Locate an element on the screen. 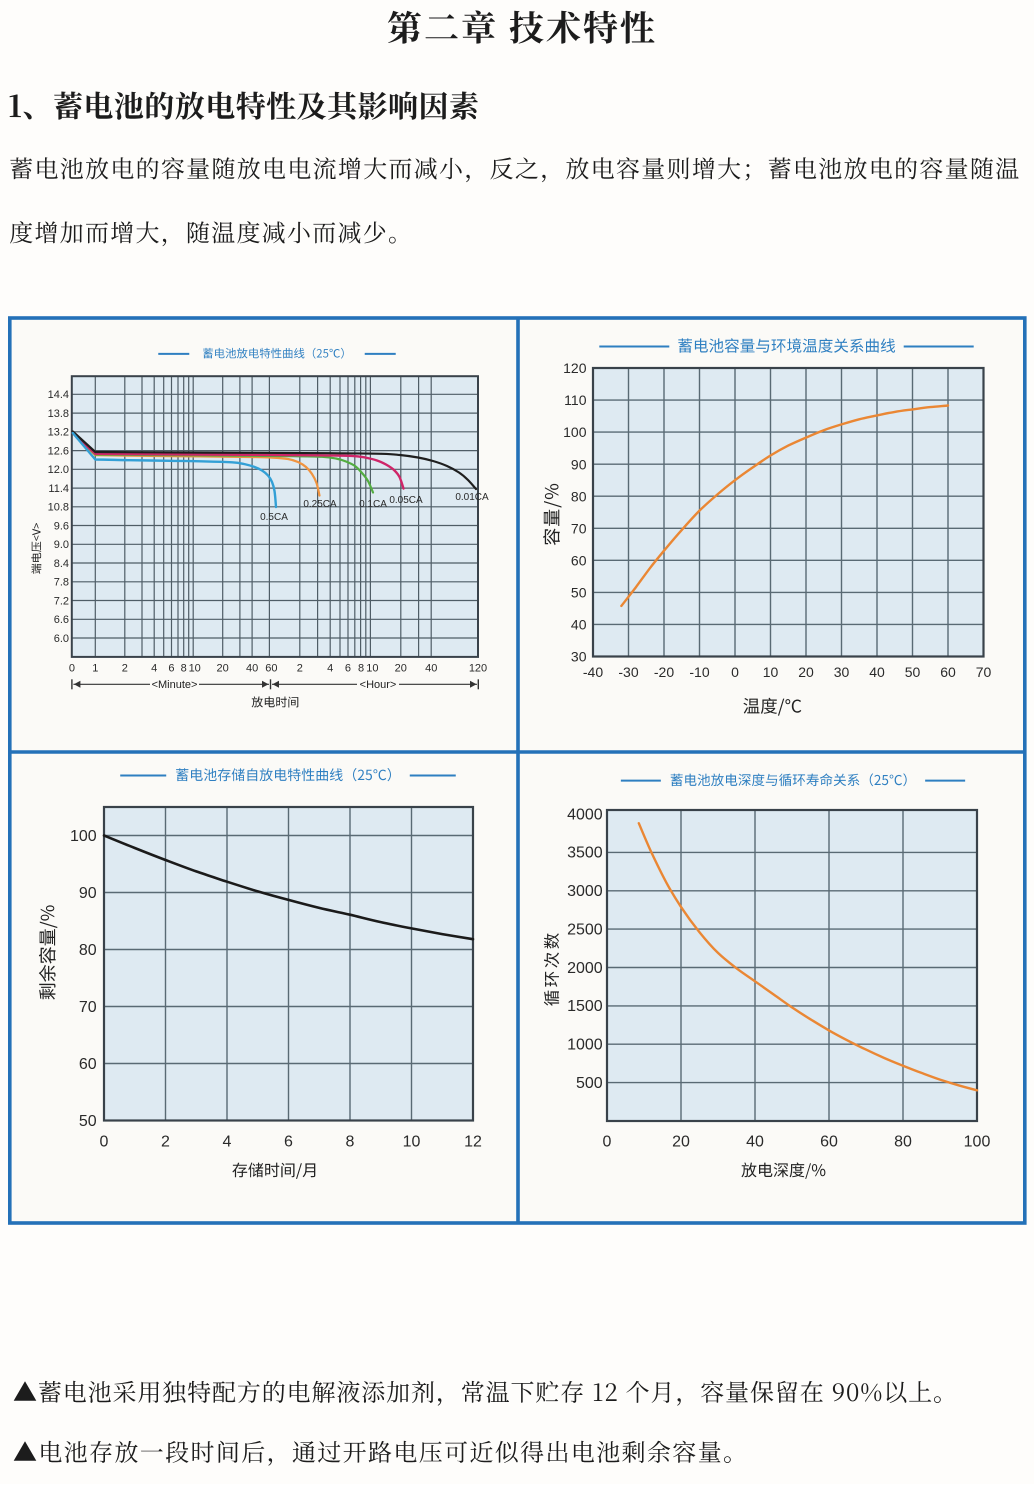 The height and width of the screenshot is (1489, 1034). svg-text: <Hour> is located at coordinates (378, 685).